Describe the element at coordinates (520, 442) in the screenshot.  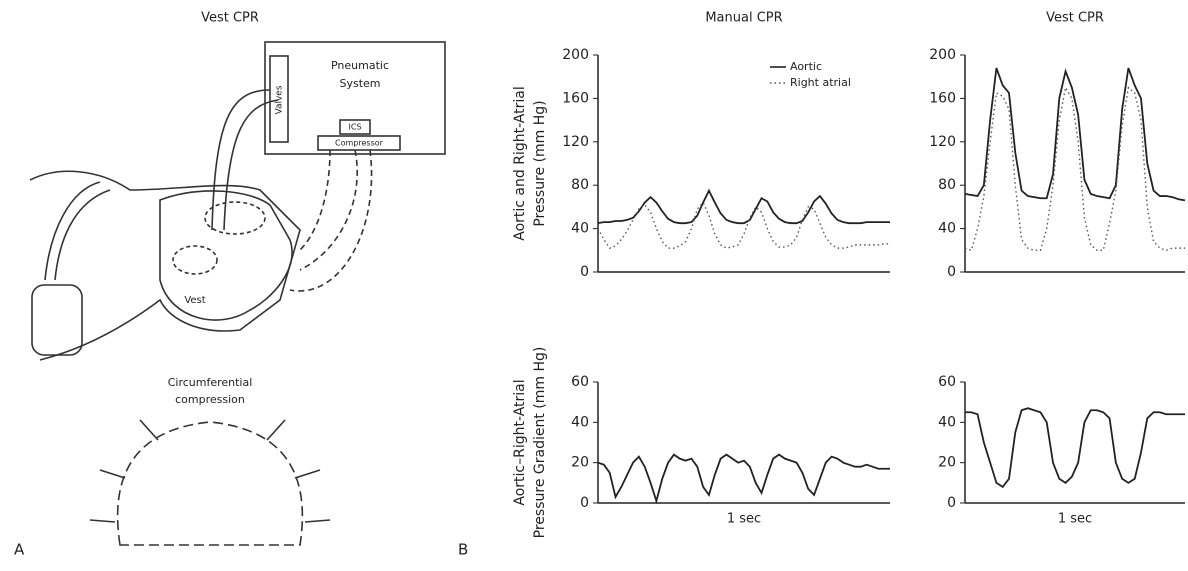
I see `y-axis-label: Aortic–Right-Atrial` at that location.